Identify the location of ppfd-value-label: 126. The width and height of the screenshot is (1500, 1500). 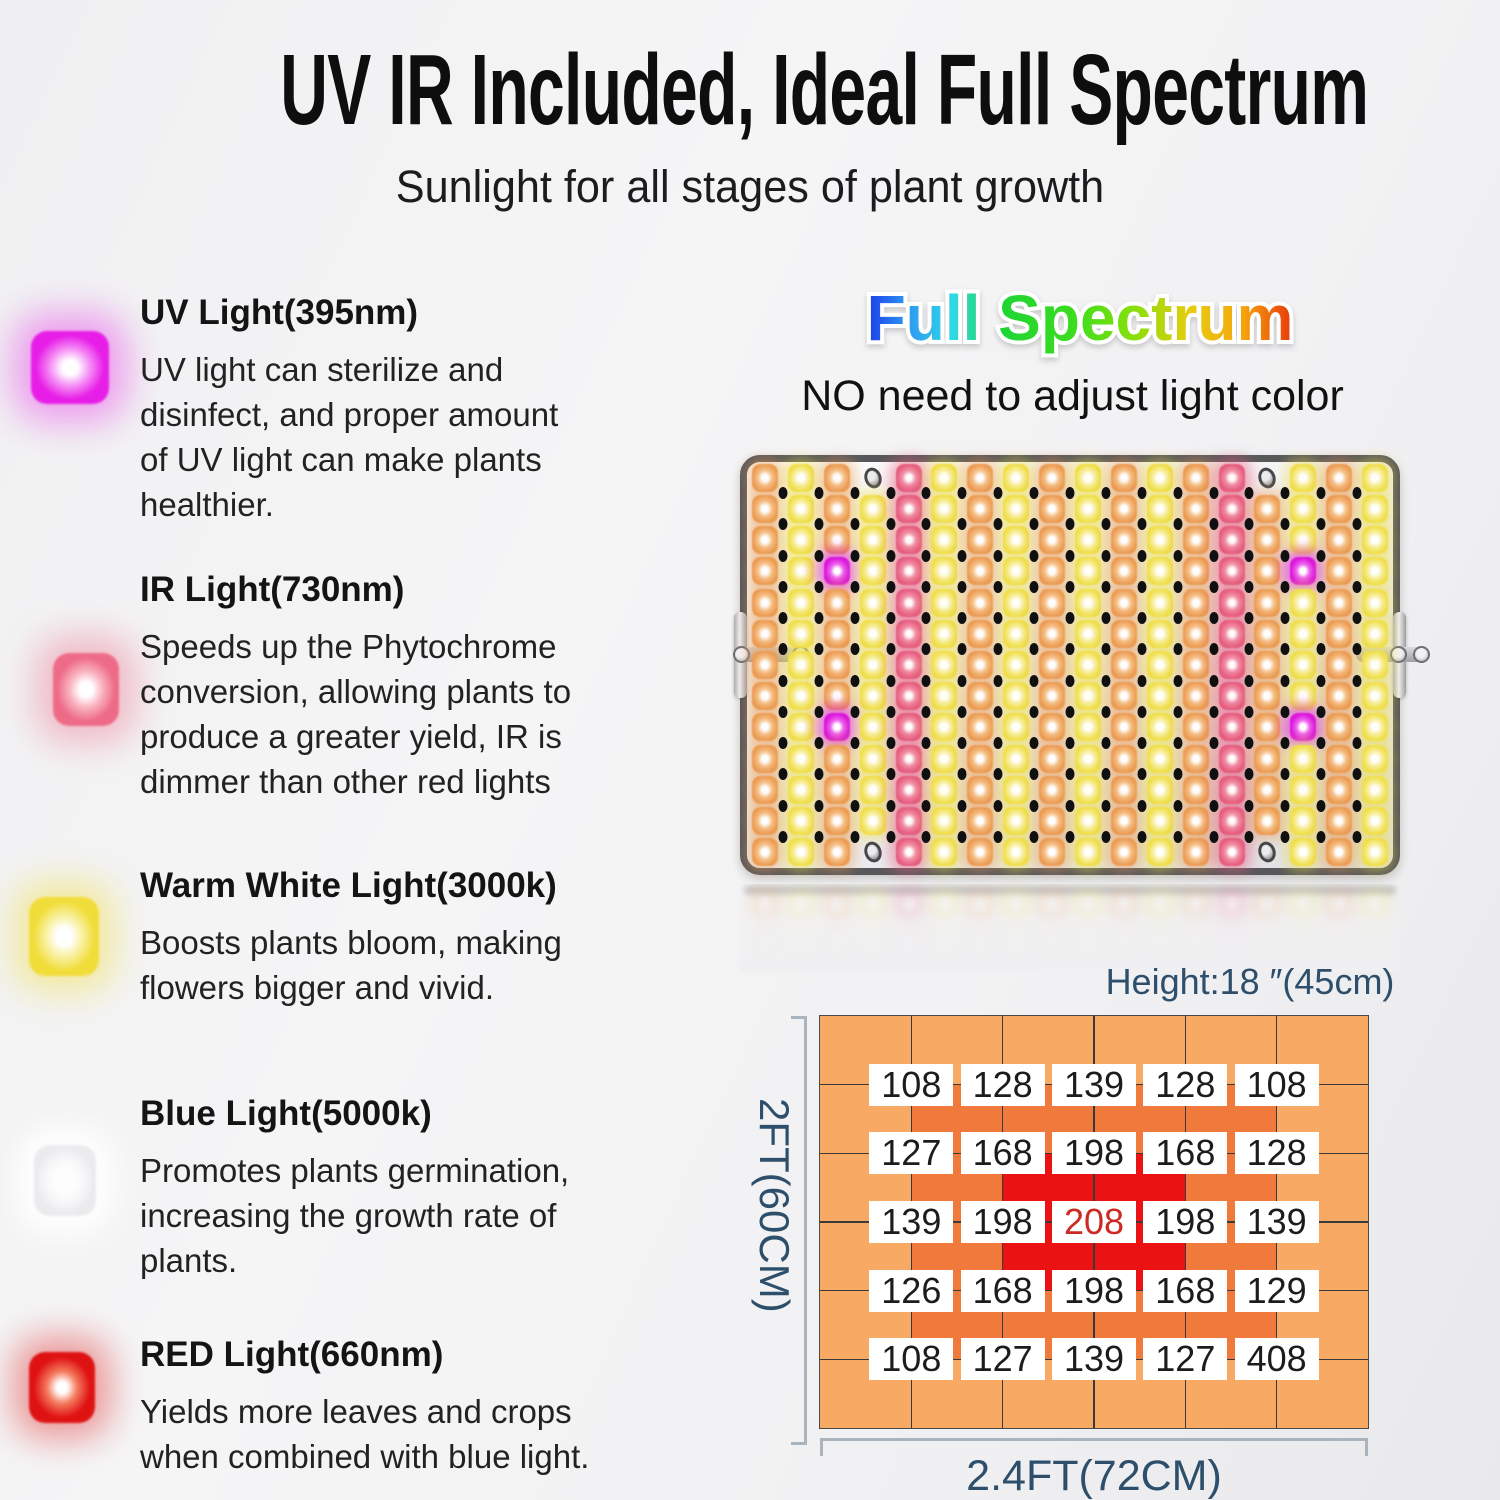
(911, 1290).